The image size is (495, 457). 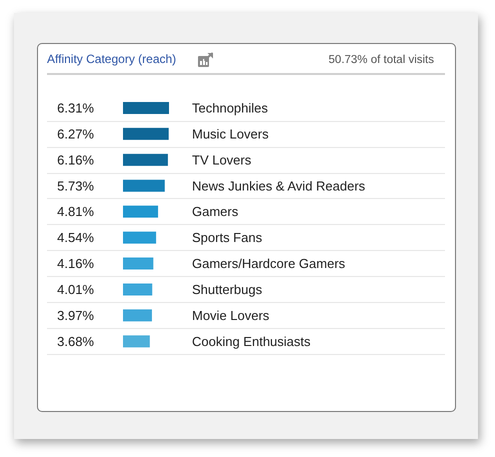 What do you see at coordinates (227, 289) in the screenshot?
I see `y-tick-label: Shutterbugs` at bounding box center [227, 289].